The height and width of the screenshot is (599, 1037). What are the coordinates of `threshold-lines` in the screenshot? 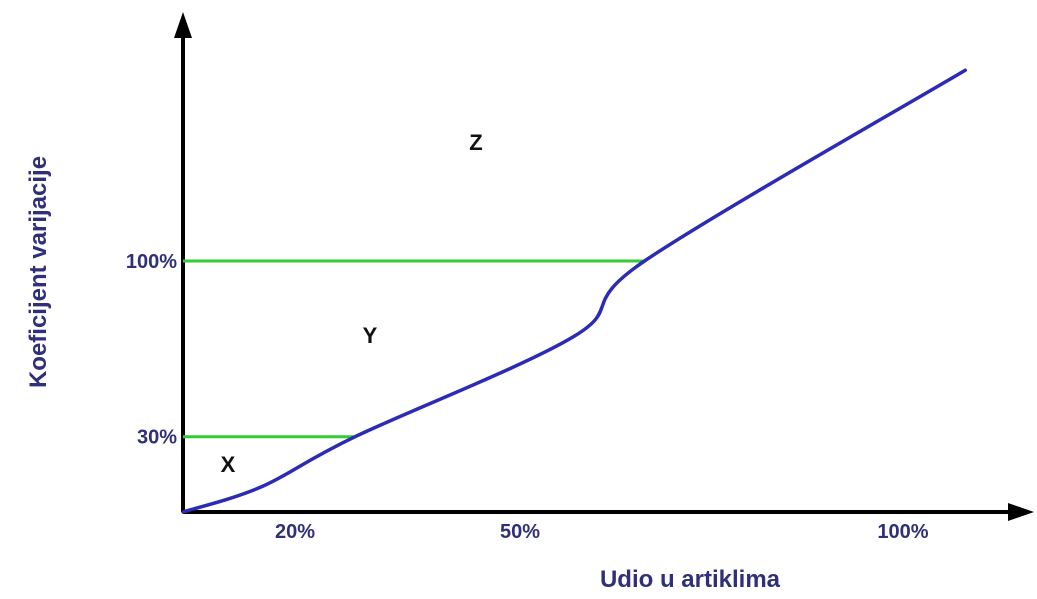 It's located at (414, 349).